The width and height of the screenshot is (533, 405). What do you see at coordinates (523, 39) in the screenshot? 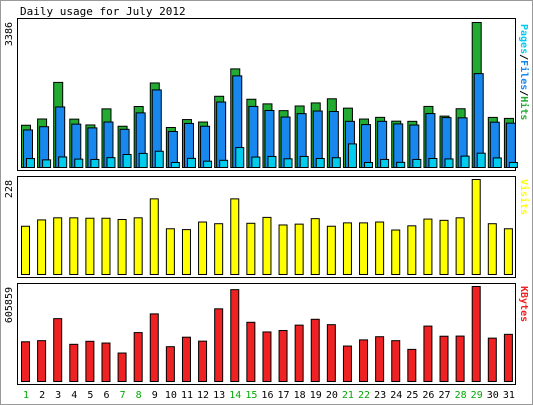
I see `legend-pages: Pages` at bounding box center [523, 39].